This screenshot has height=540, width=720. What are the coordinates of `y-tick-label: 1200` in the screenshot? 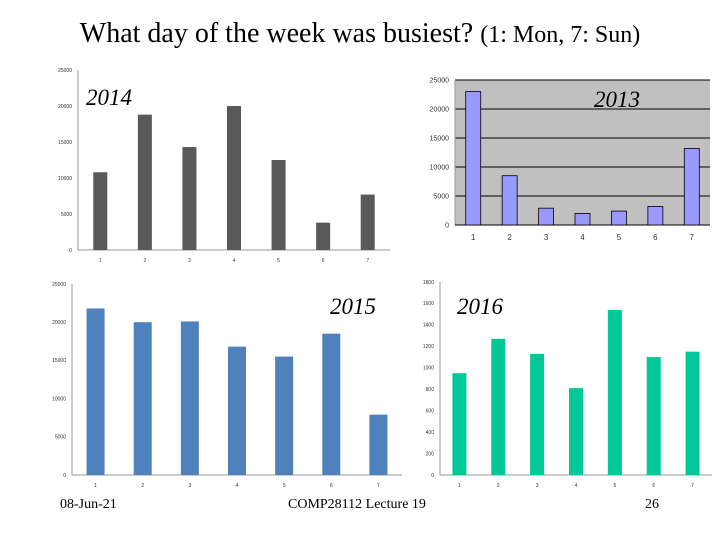 It's located at (428, 347).